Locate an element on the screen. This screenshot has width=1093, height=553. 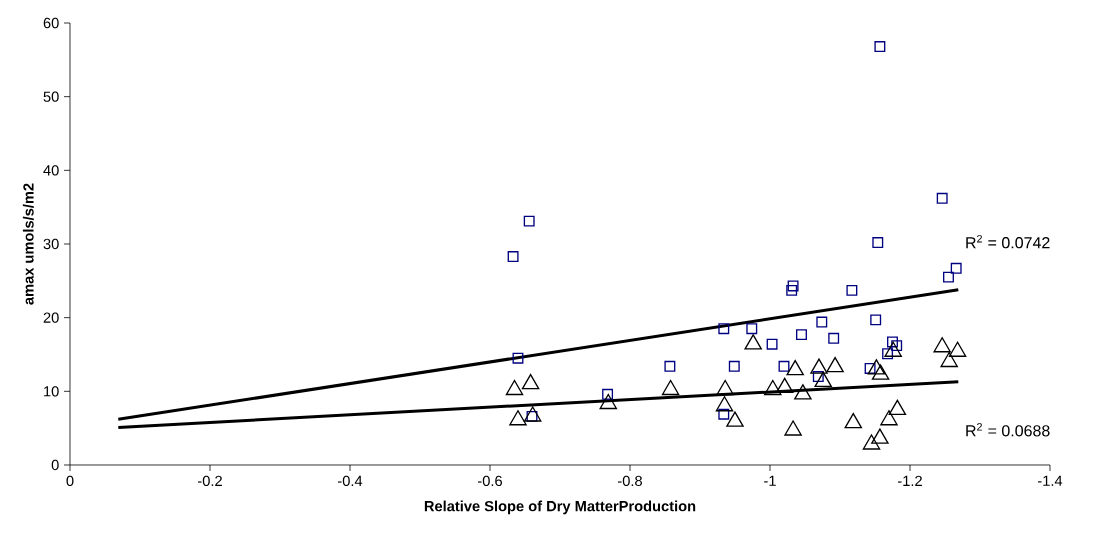
y-tick-label: 50 is located at coordinates (51, 96).